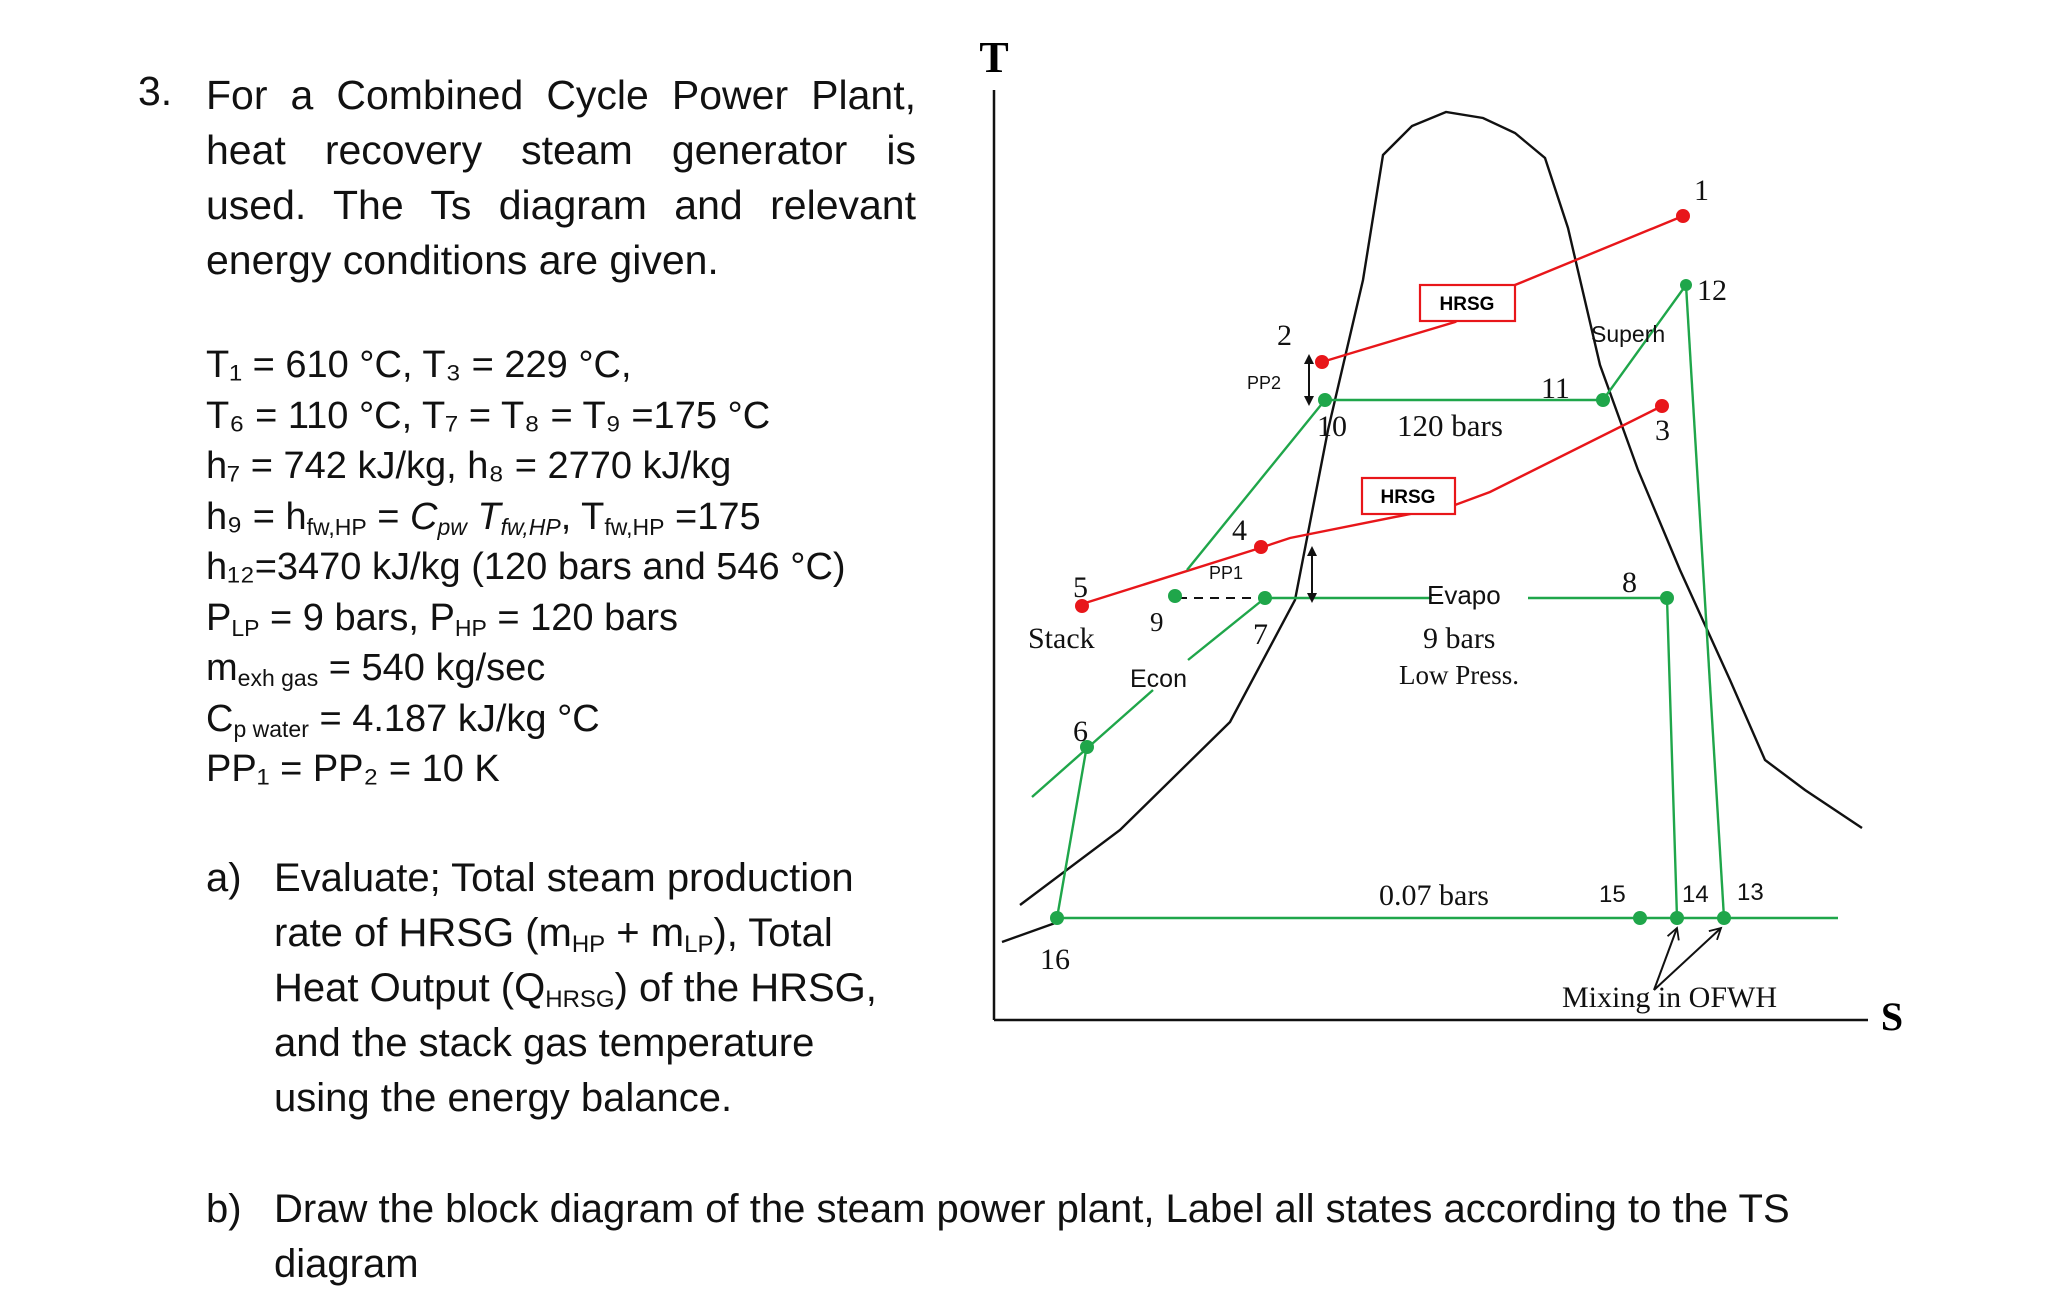 The width and height of the screenshot is (2046, 1314). What do you see at coordinates (488, 415) in the screenshot?
I see `given-line-temperatures-2: T₆ = 110 °C, T₇ = T₈ = T₉ =175 °C` at bounding box center [488, 415].